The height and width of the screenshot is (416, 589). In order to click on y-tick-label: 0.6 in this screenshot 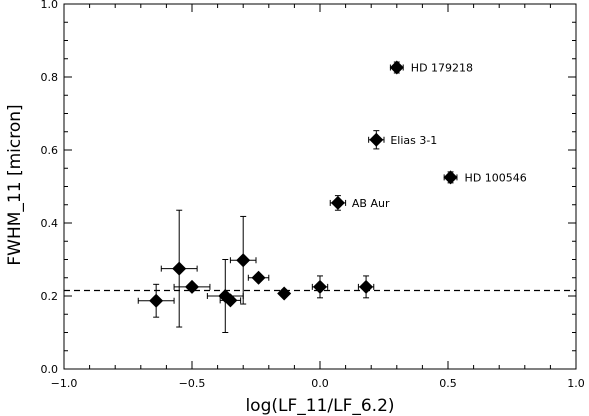, I will do `click(50, 150)`.